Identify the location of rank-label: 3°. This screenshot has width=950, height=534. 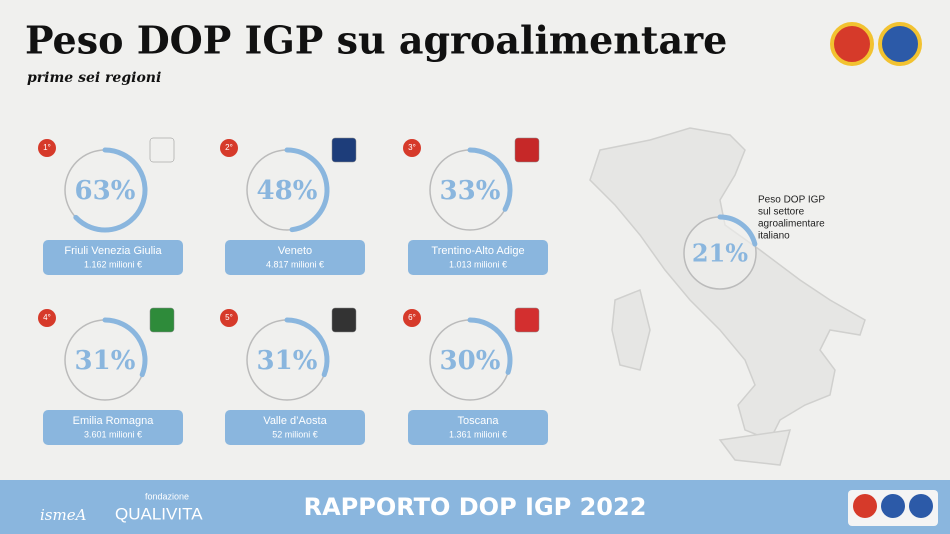
(412, 147).